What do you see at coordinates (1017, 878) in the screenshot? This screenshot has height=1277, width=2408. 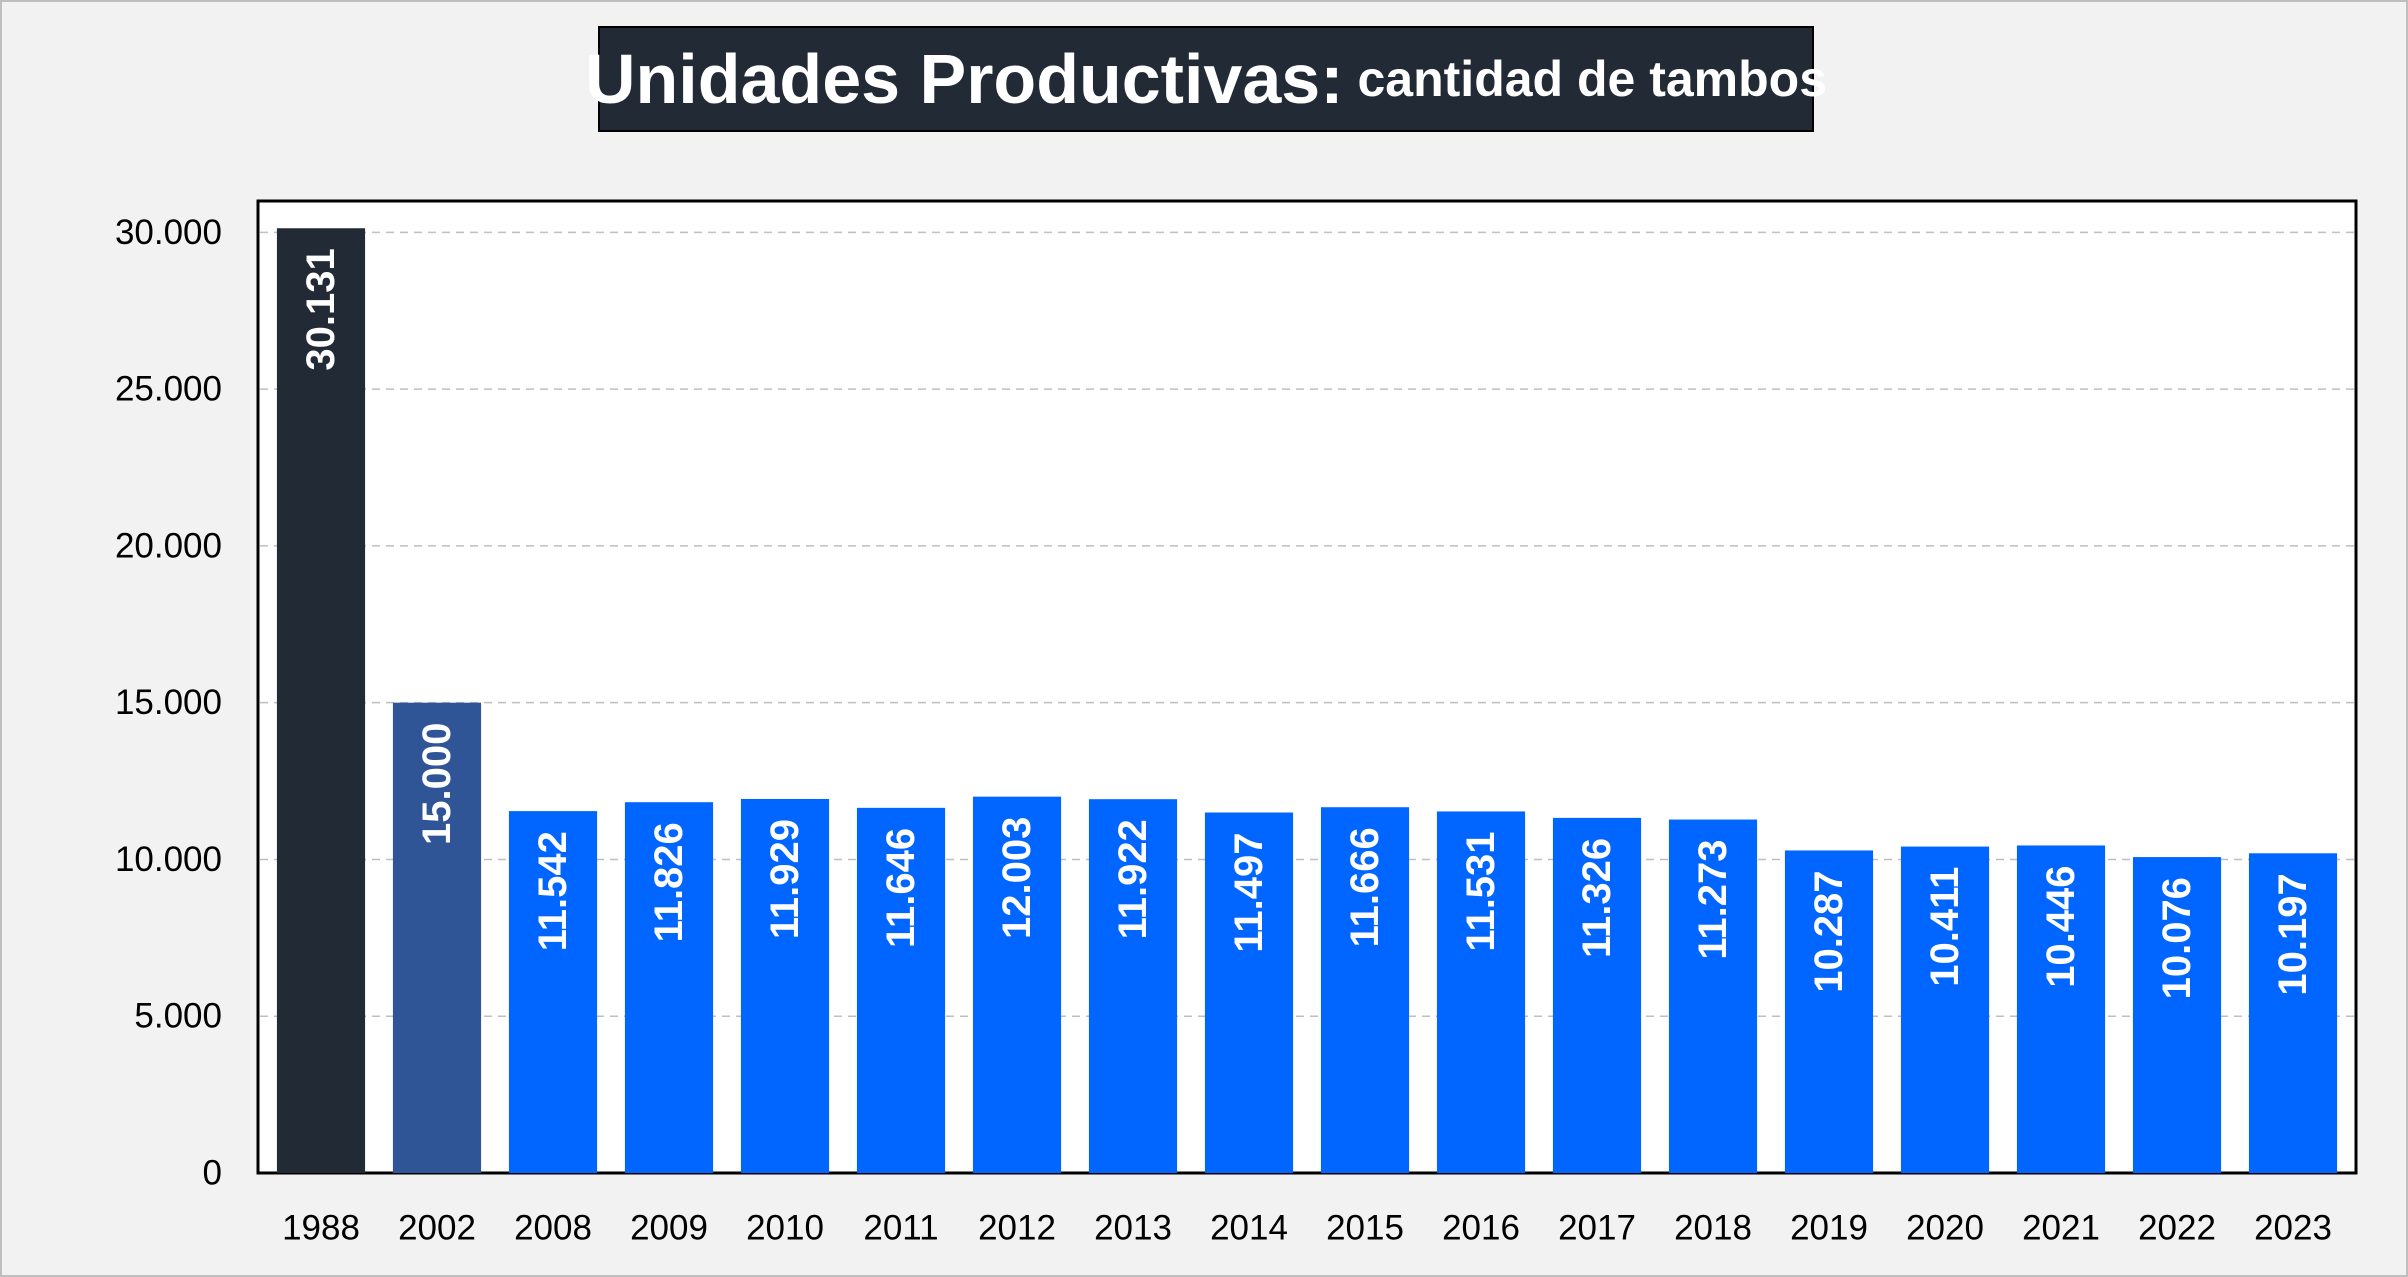 I see `bar-value-label: 12.003` at bounding box center [1017, 878].